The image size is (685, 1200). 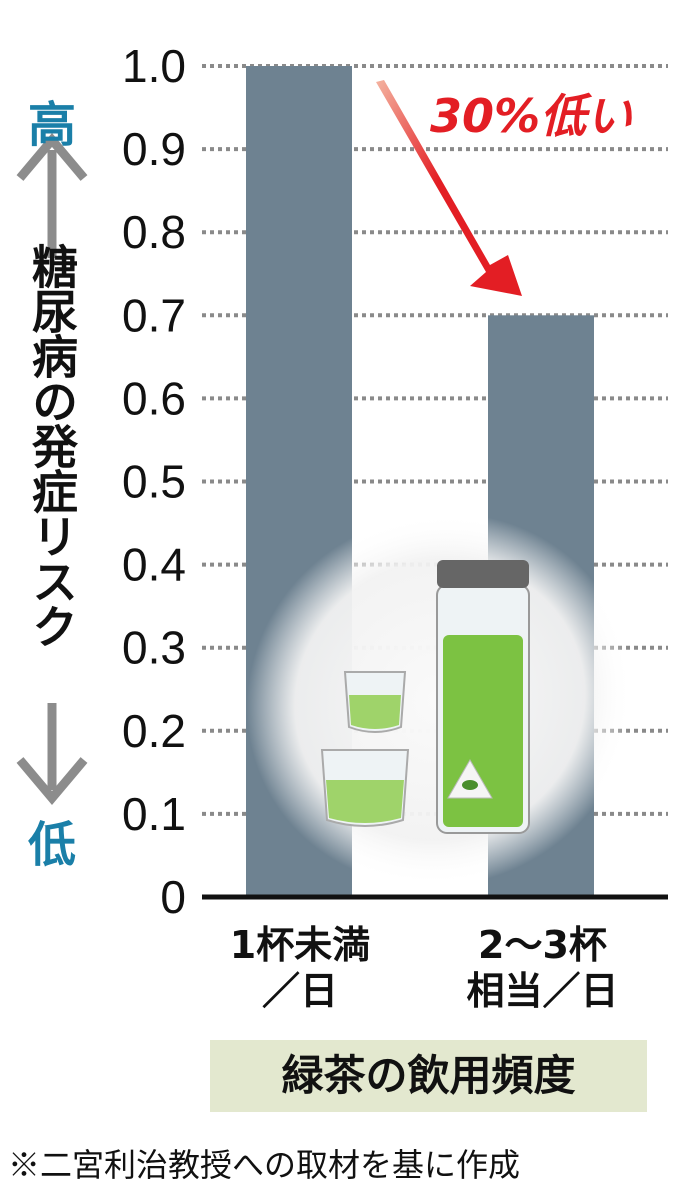 What do you see at coordinates (542, 945) in the screenshot?
I see `category-line: 2〜3杯` at bounding box center [542, 945].